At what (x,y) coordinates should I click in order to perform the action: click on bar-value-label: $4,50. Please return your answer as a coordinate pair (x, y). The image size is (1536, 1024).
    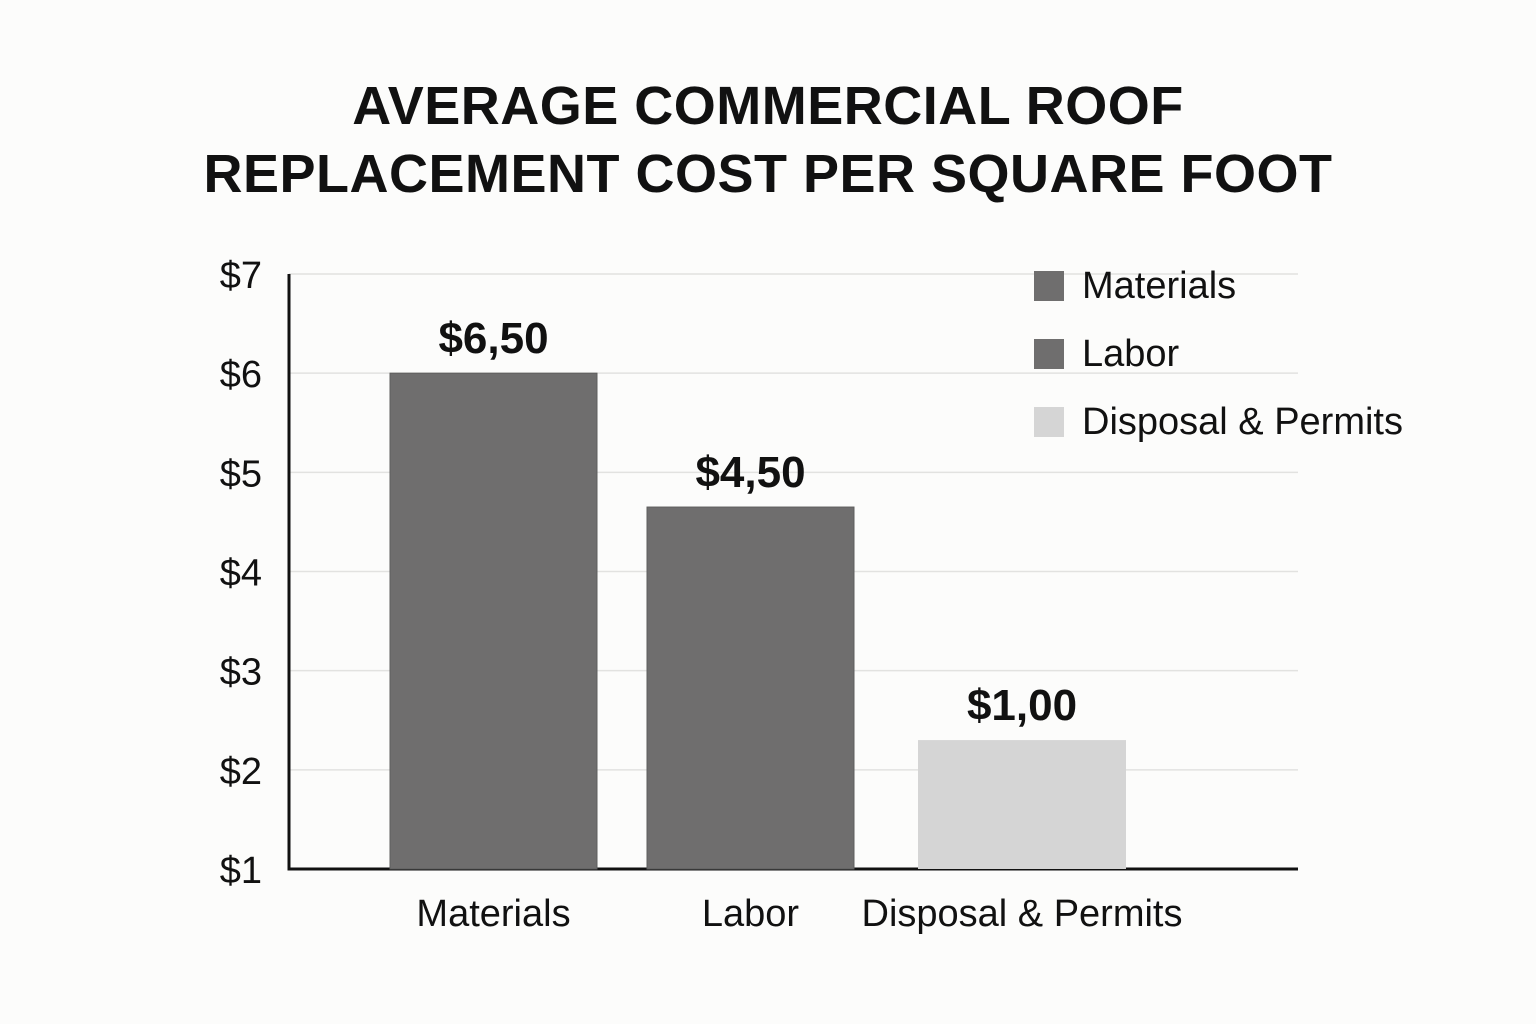
    Looking at the image, I should click on (750, 472).